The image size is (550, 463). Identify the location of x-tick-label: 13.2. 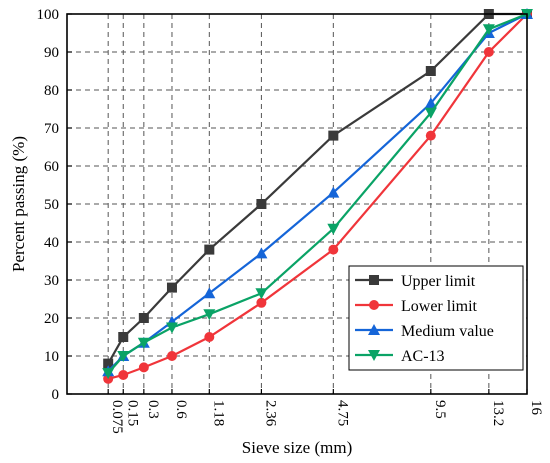
(498, 413).